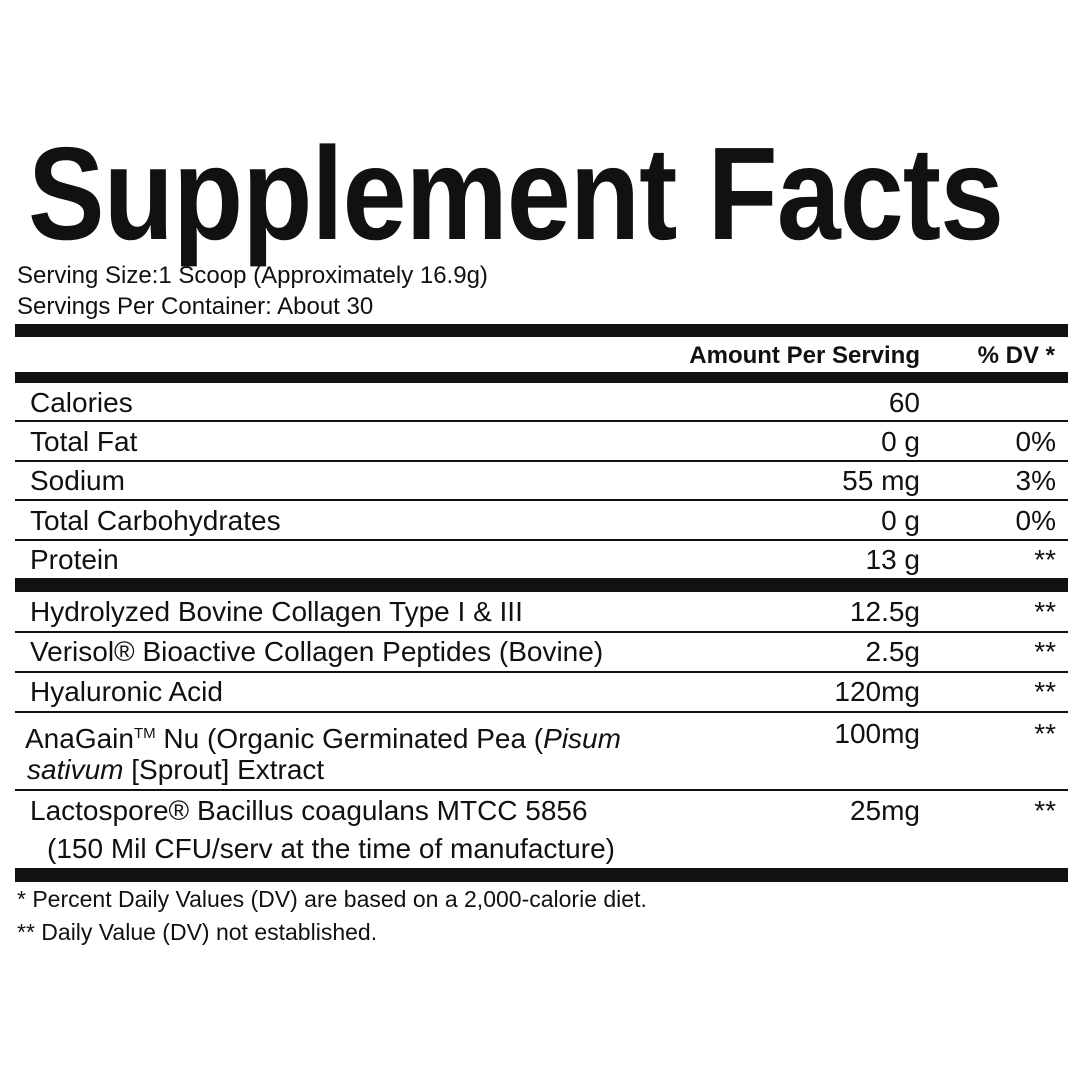 This screenshot has width=1080, height=1080. I want to click on servings-per-container: Servings Per Container: About 30, so click(195, 306).